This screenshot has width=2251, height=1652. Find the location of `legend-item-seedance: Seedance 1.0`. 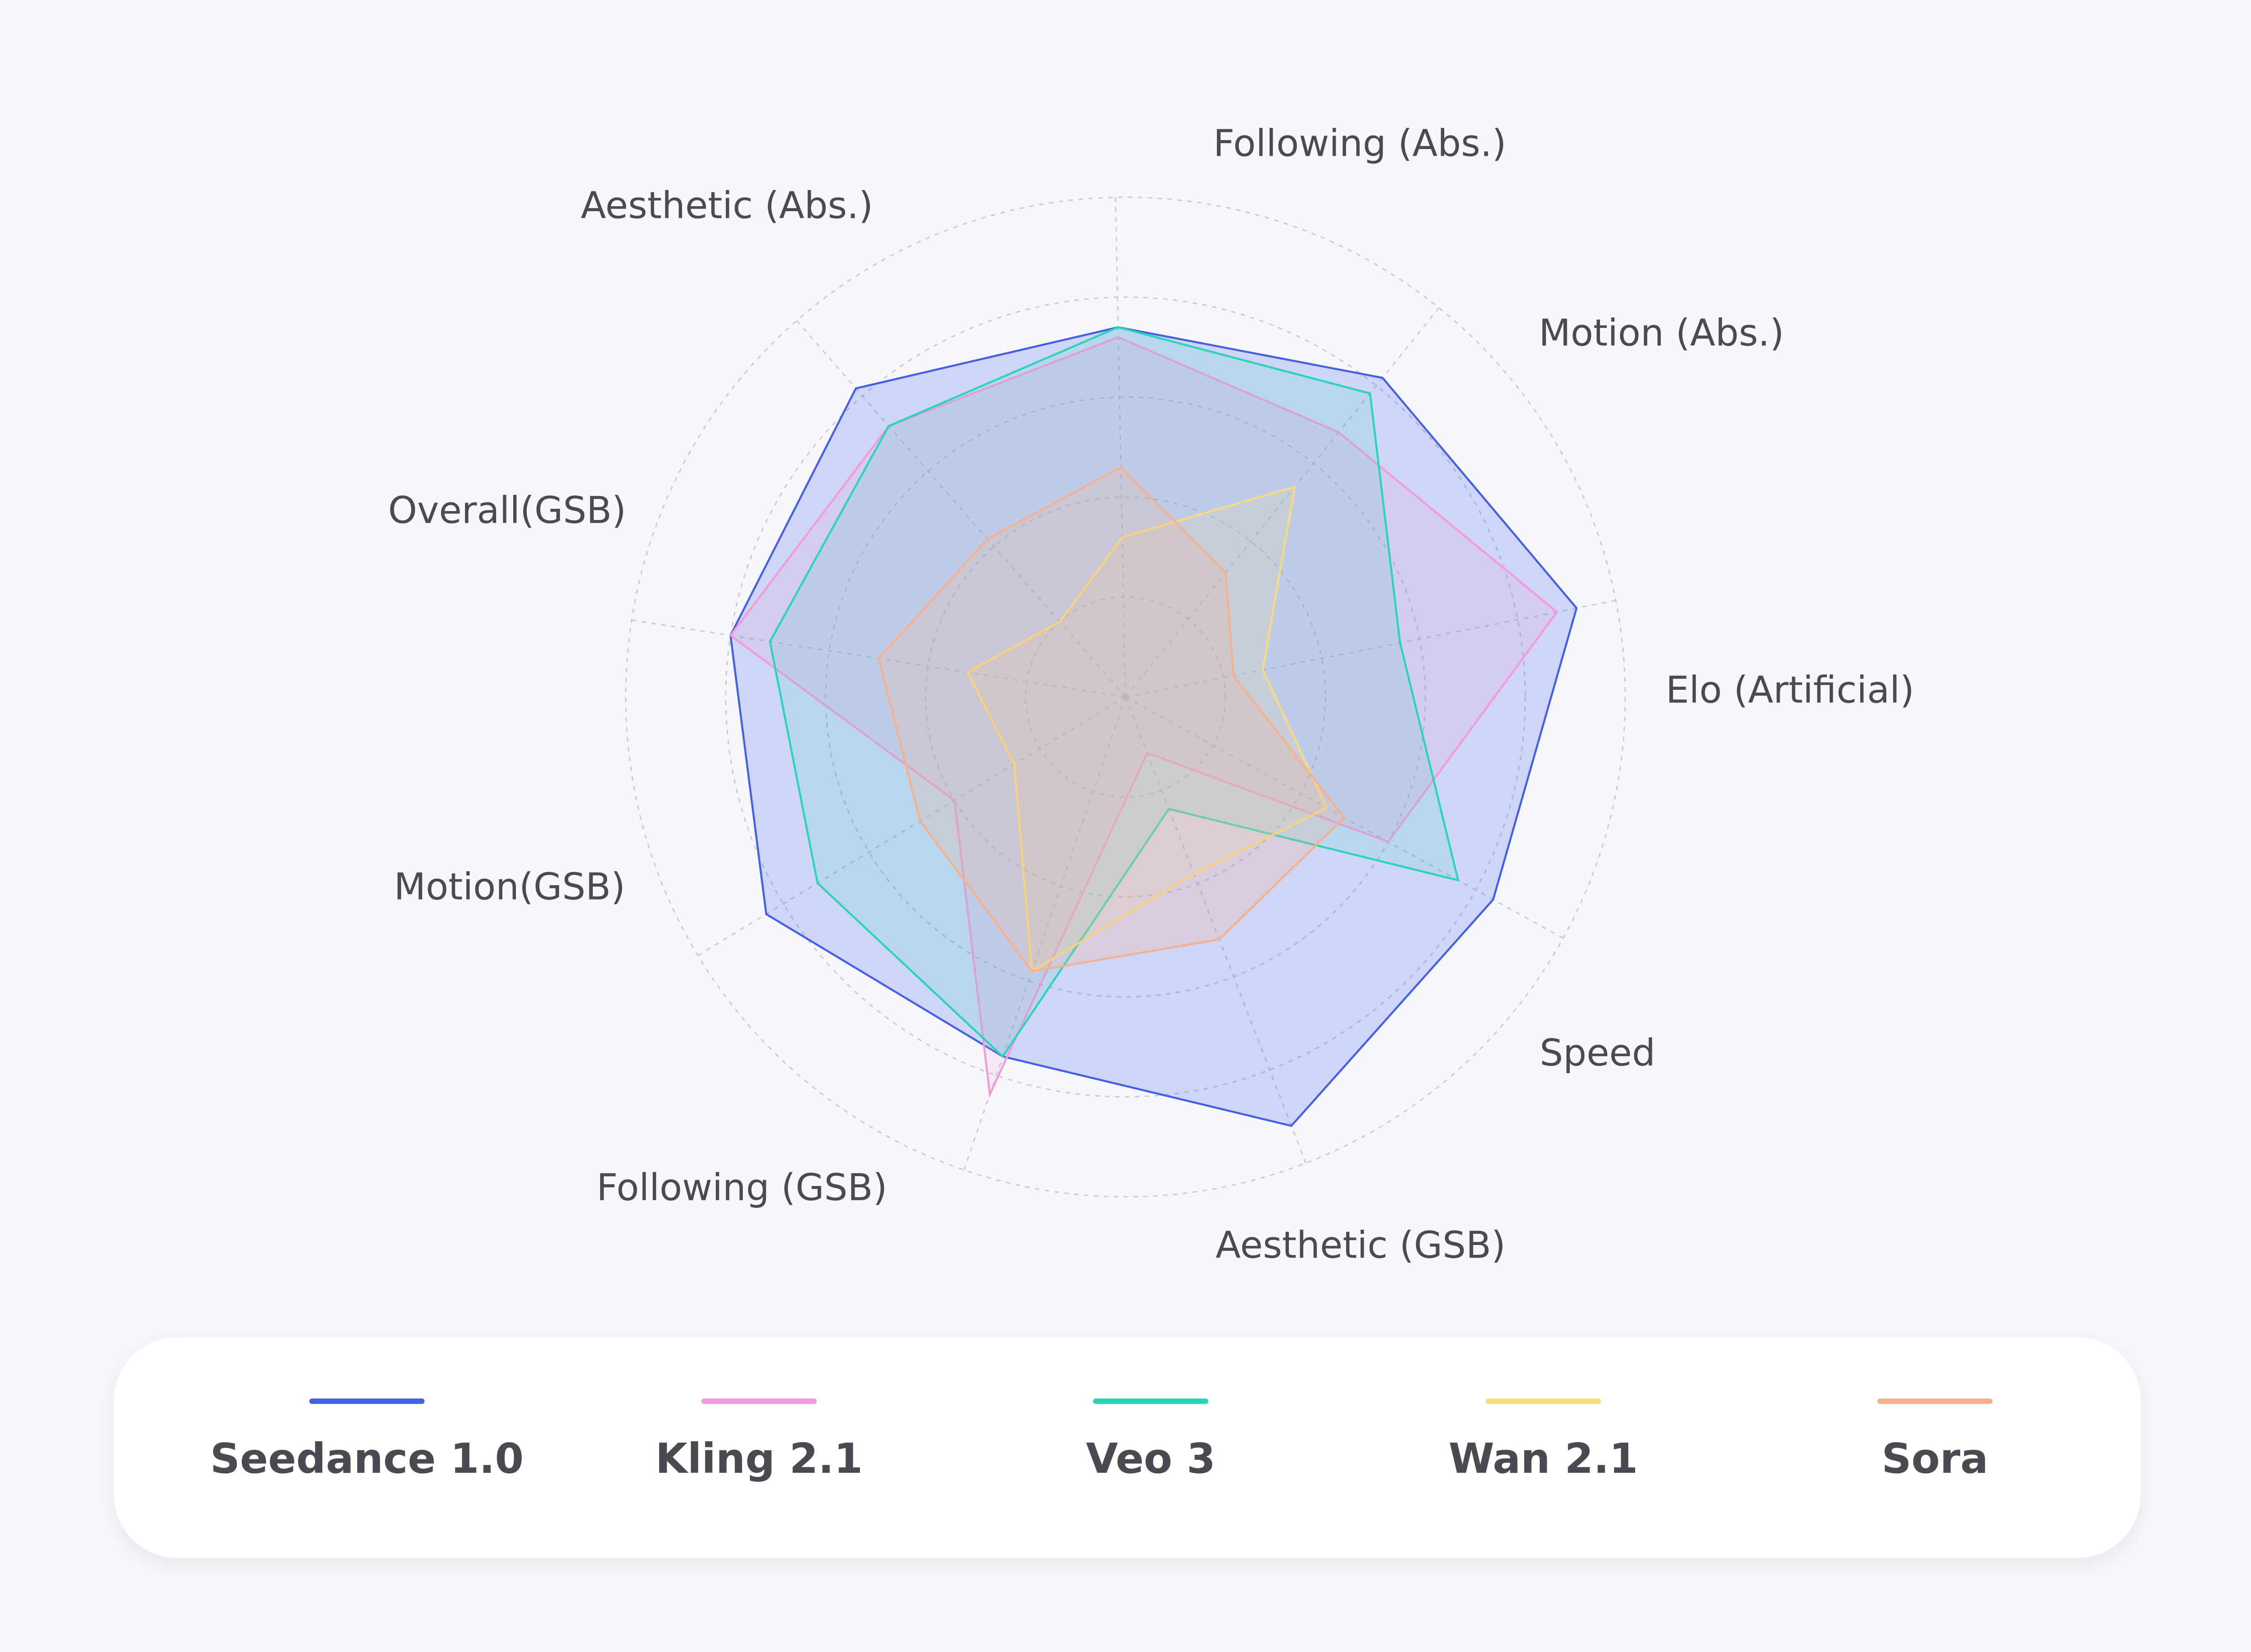

legend-item-seedance: Seedance 1.0 is located at coordinates (367, 1448).